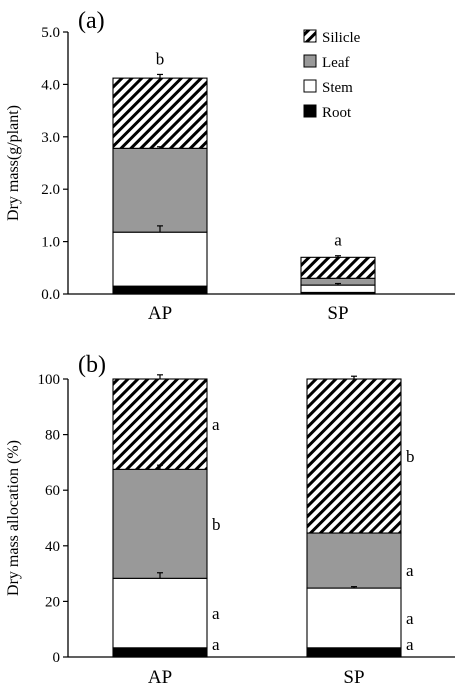  Describe the element at coordinates (13, 518) in the screenshot. I see `y-axis-label: Dry mass allocation (%)` at that location.